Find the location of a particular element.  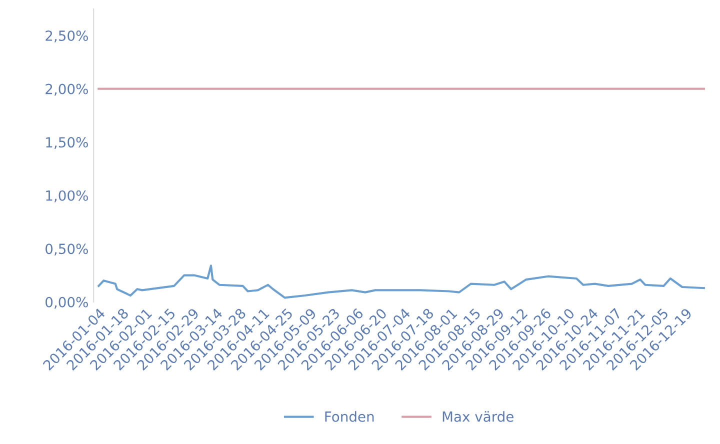

y-tick-label: 1,00% is located at coordinates (67, 196).